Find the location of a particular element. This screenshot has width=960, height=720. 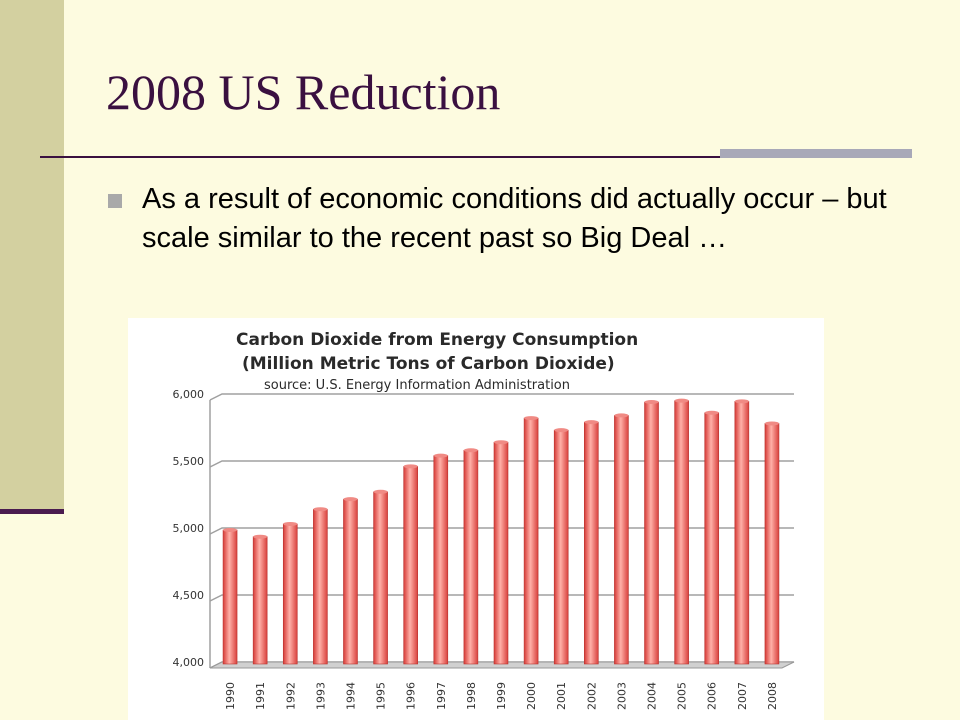

y-tick-label: 5,500 is located at coordinates (189, 461).